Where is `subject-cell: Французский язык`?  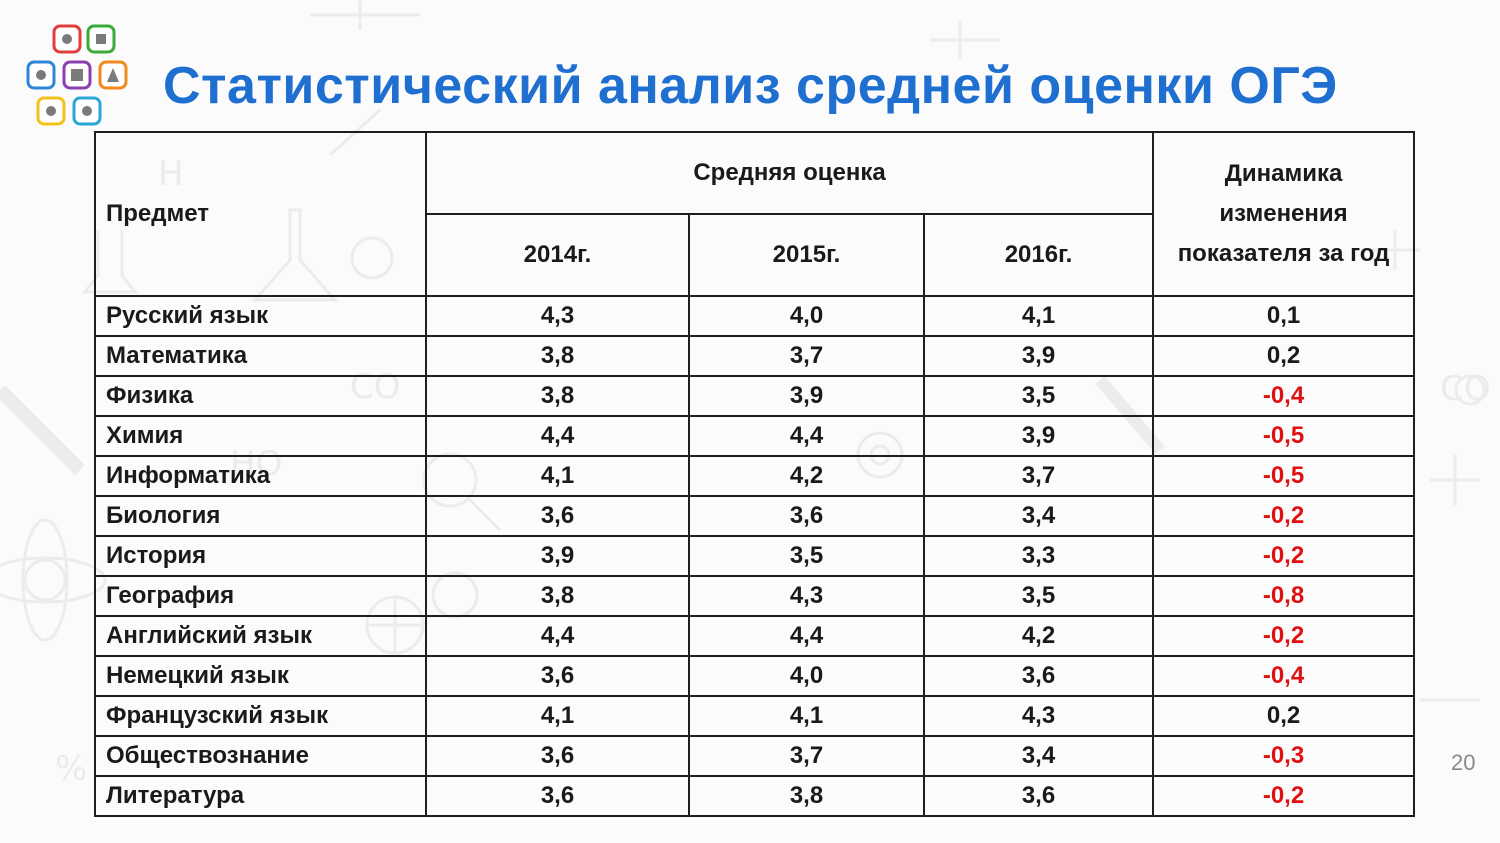
subject-cell: Французский язык is located at coordinates (260, 716).